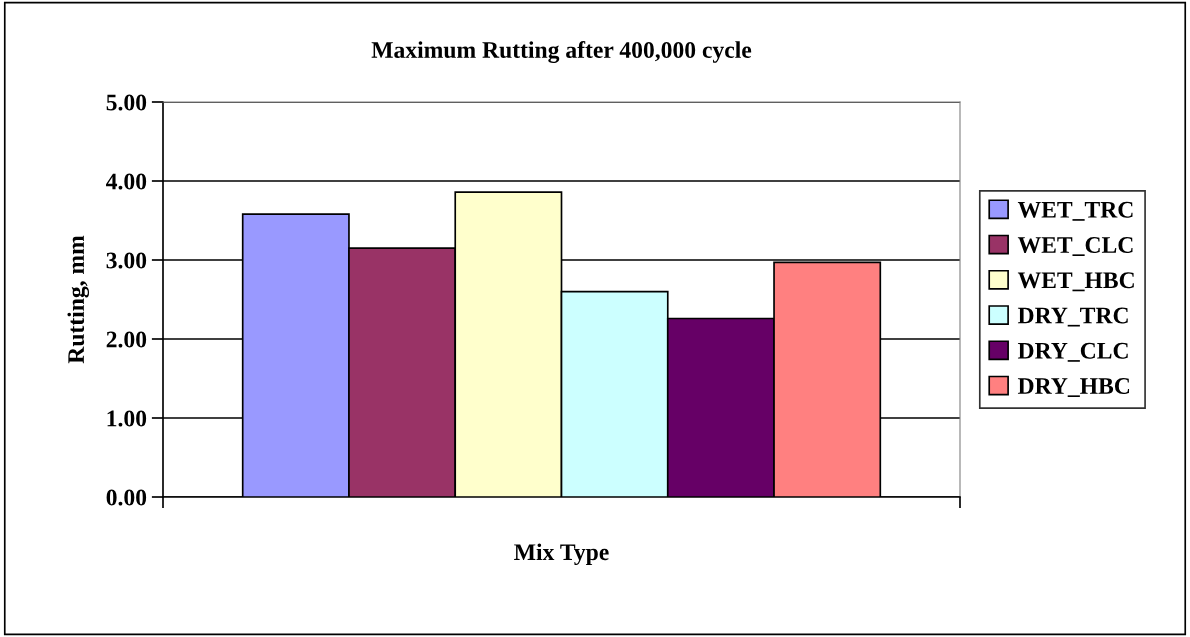 The height and width of the screenshot is (637, 1190). What do you see at coordinates (78, 299) in the screenshot?
I see `y-axis-title: Rutting, mm` at bounding box center [78, 299].